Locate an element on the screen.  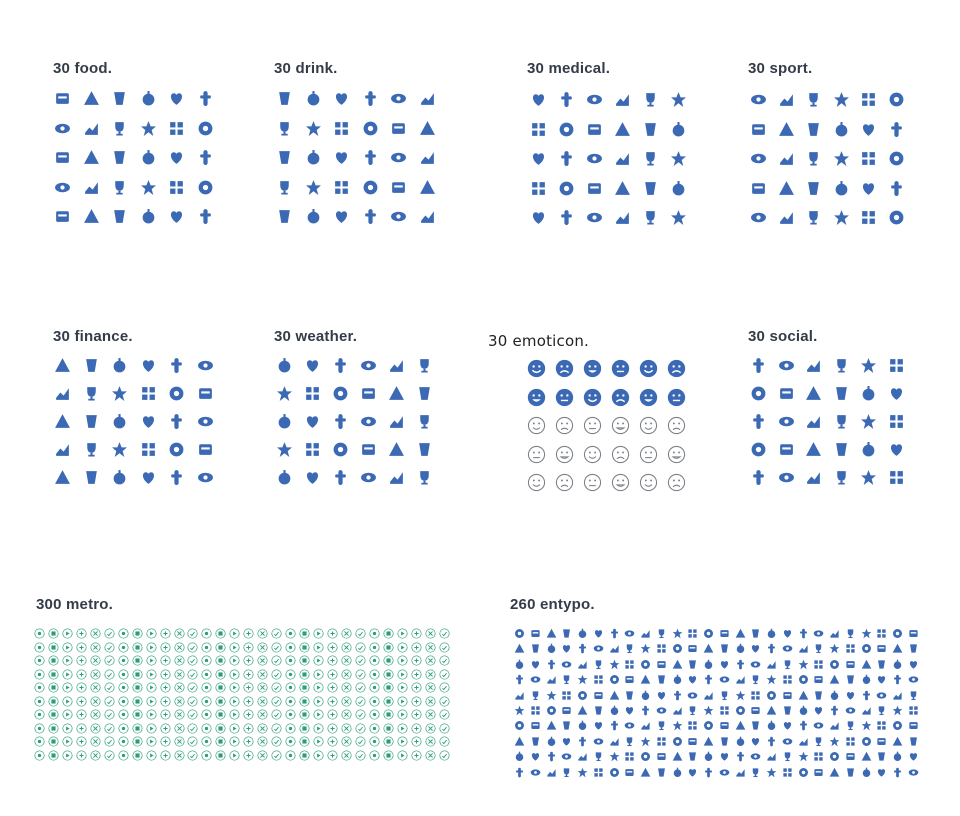
section-title-medical: 30 medical. is located at coordinates (569, 68).